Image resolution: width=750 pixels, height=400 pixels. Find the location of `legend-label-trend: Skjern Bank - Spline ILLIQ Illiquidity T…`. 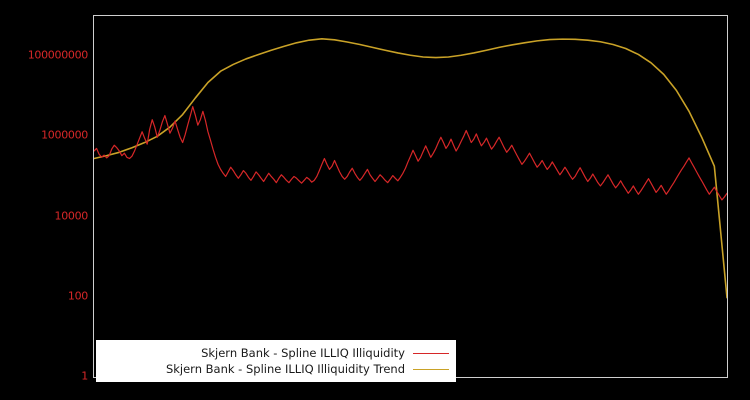

legend-label-trend: Skjern Bank - Spline ILLIQ Illiquidity T… is located at coordinates (285, 369).